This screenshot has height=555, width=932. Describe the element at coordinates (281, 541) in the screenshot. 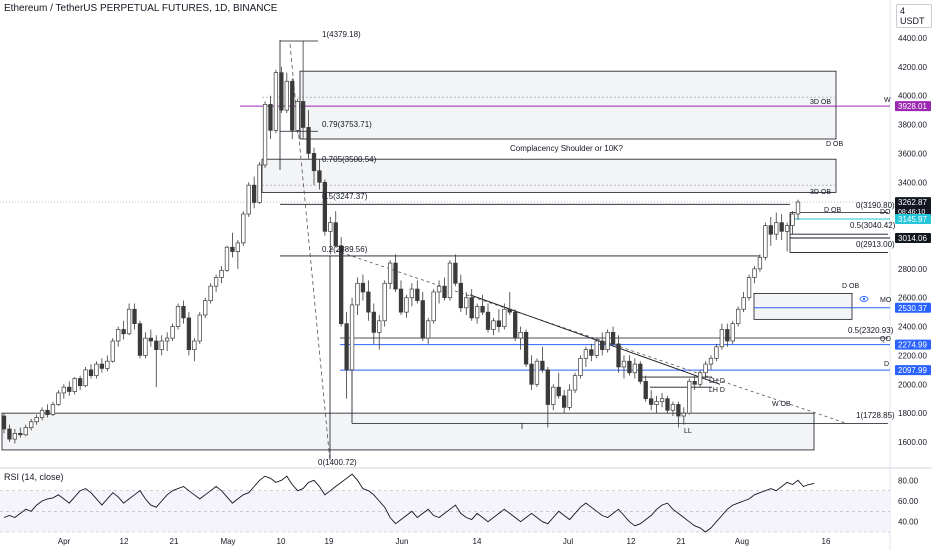

I see `x-tick-label: 10` at that location.